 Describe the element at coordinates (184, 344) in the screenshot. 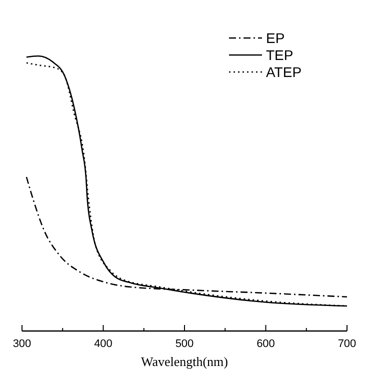

I see `x-tick-label: 500` at that location.